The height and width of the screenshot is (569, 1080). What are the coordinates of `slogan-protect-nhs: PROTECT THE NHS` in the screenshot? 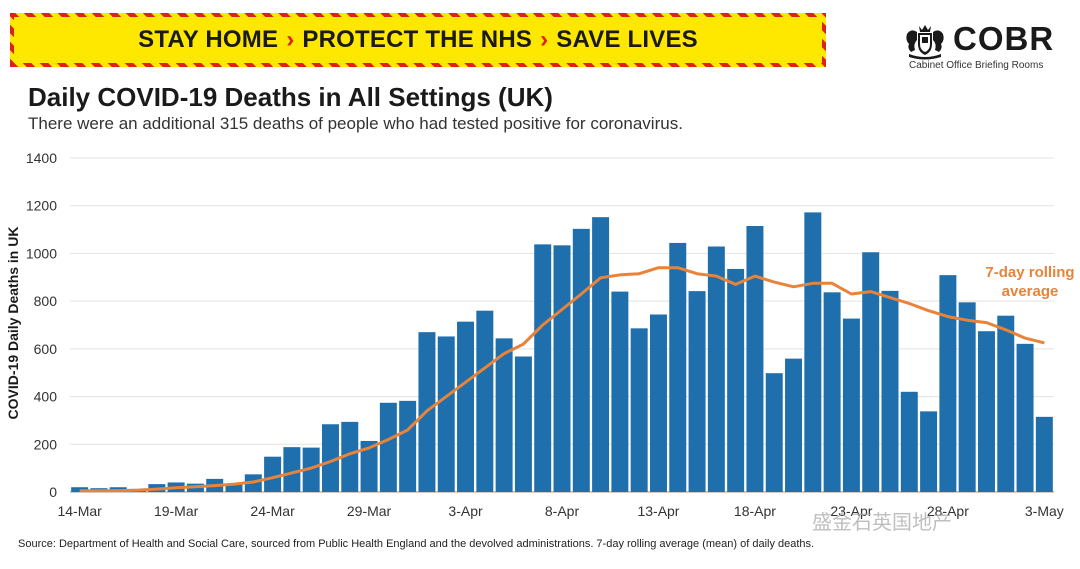 It's located at (417, 39).